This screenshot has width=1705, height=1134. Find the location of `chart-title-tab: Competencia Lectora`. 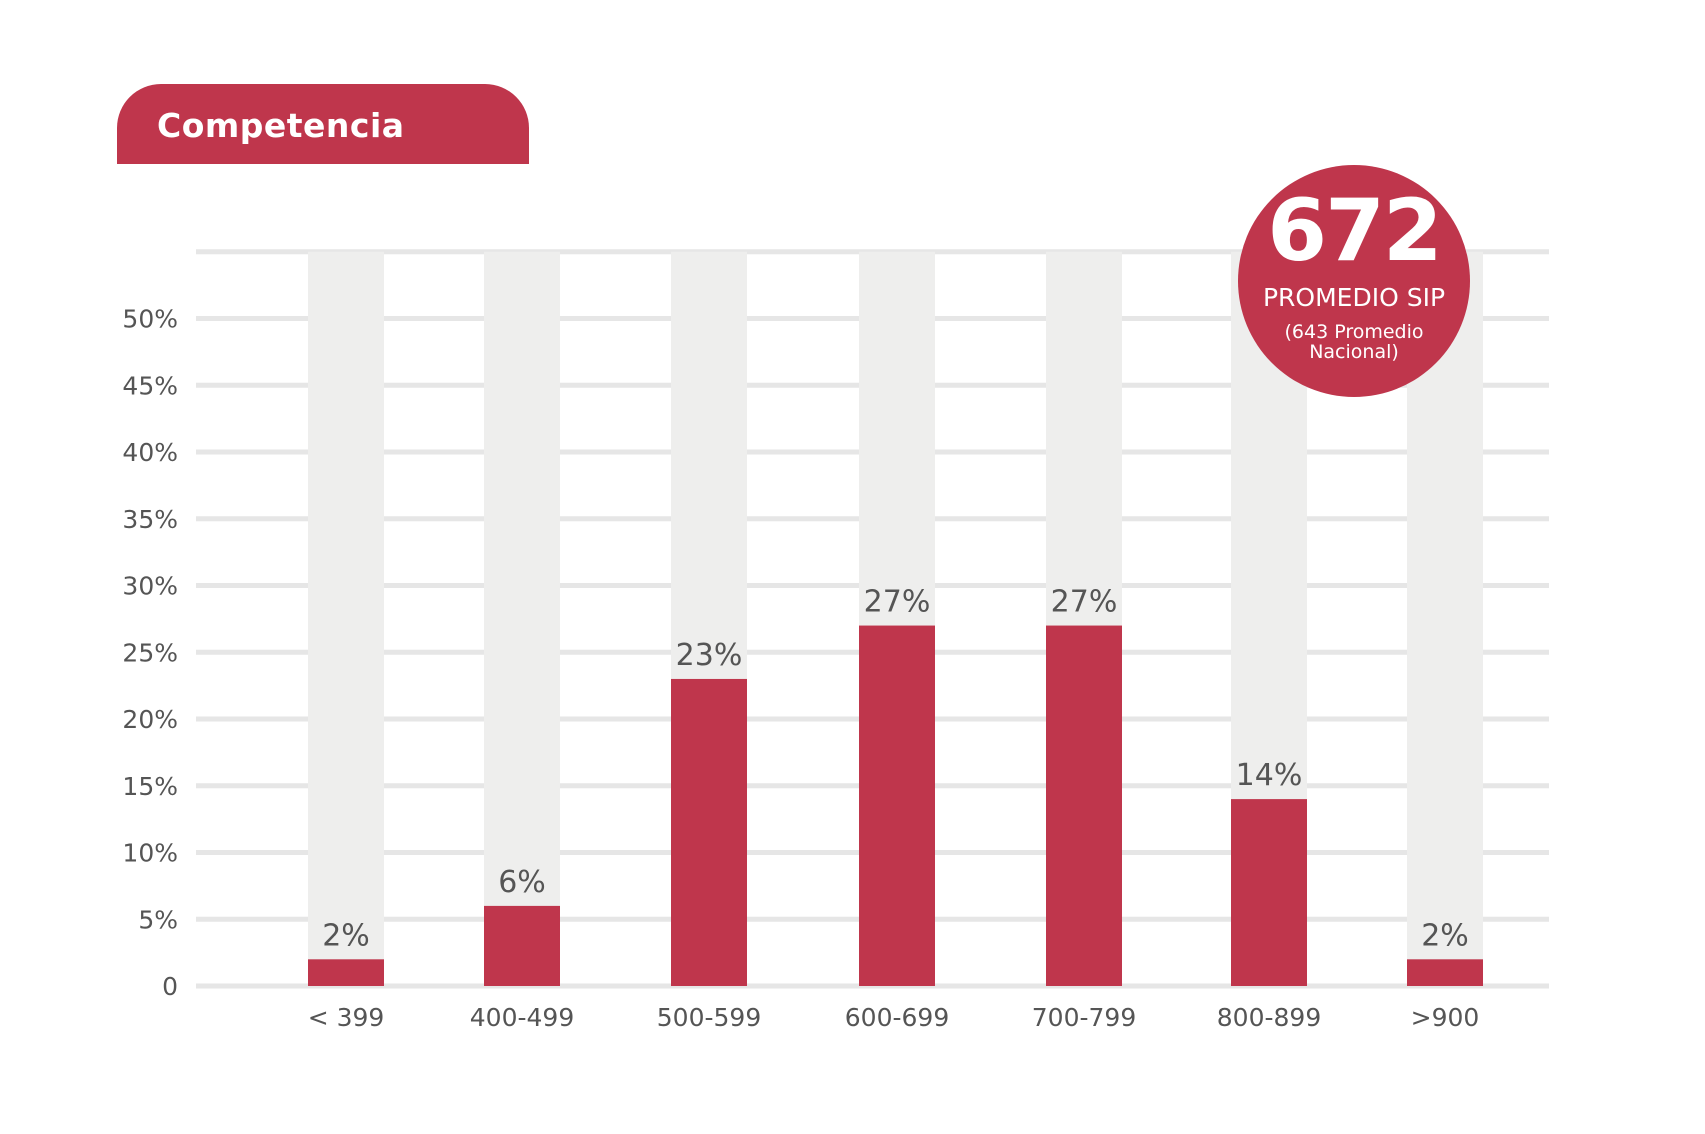

chart-title-tab: Competencia Lectora is located at coordinates (323, 156).